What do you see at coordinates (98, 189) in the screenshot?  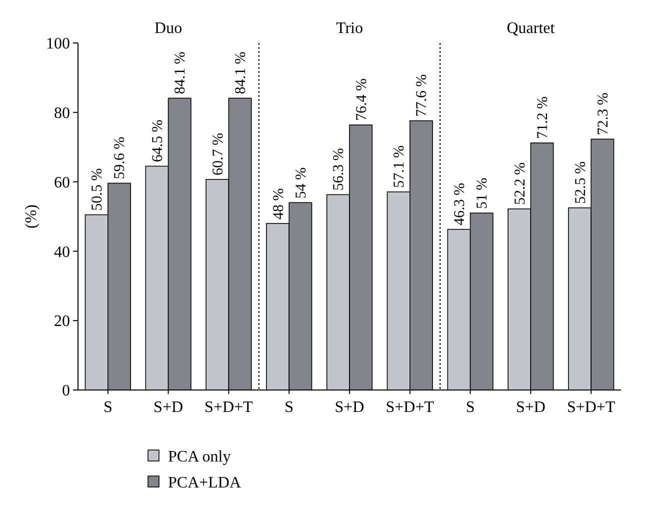 I see `data-label: 50.5 %` at bounding box center [98, 189].